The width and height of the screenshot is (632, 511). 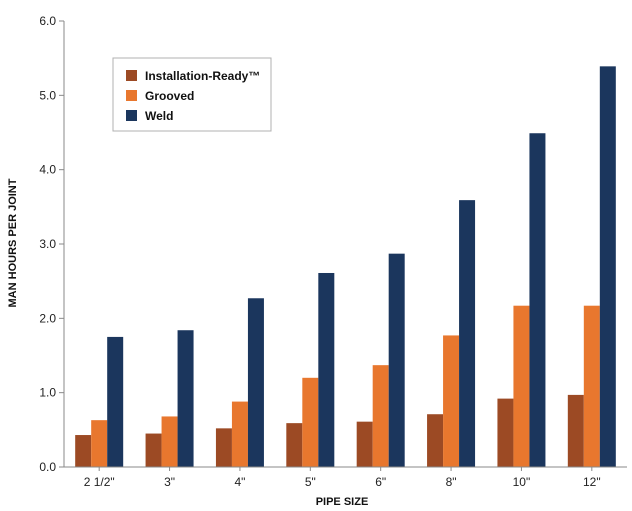 What do you see at coordinates (13, 242) in the screenshot?
I see `y-axis-title: MAN HOURS PER JOINT` at bounding box center [13, 242].